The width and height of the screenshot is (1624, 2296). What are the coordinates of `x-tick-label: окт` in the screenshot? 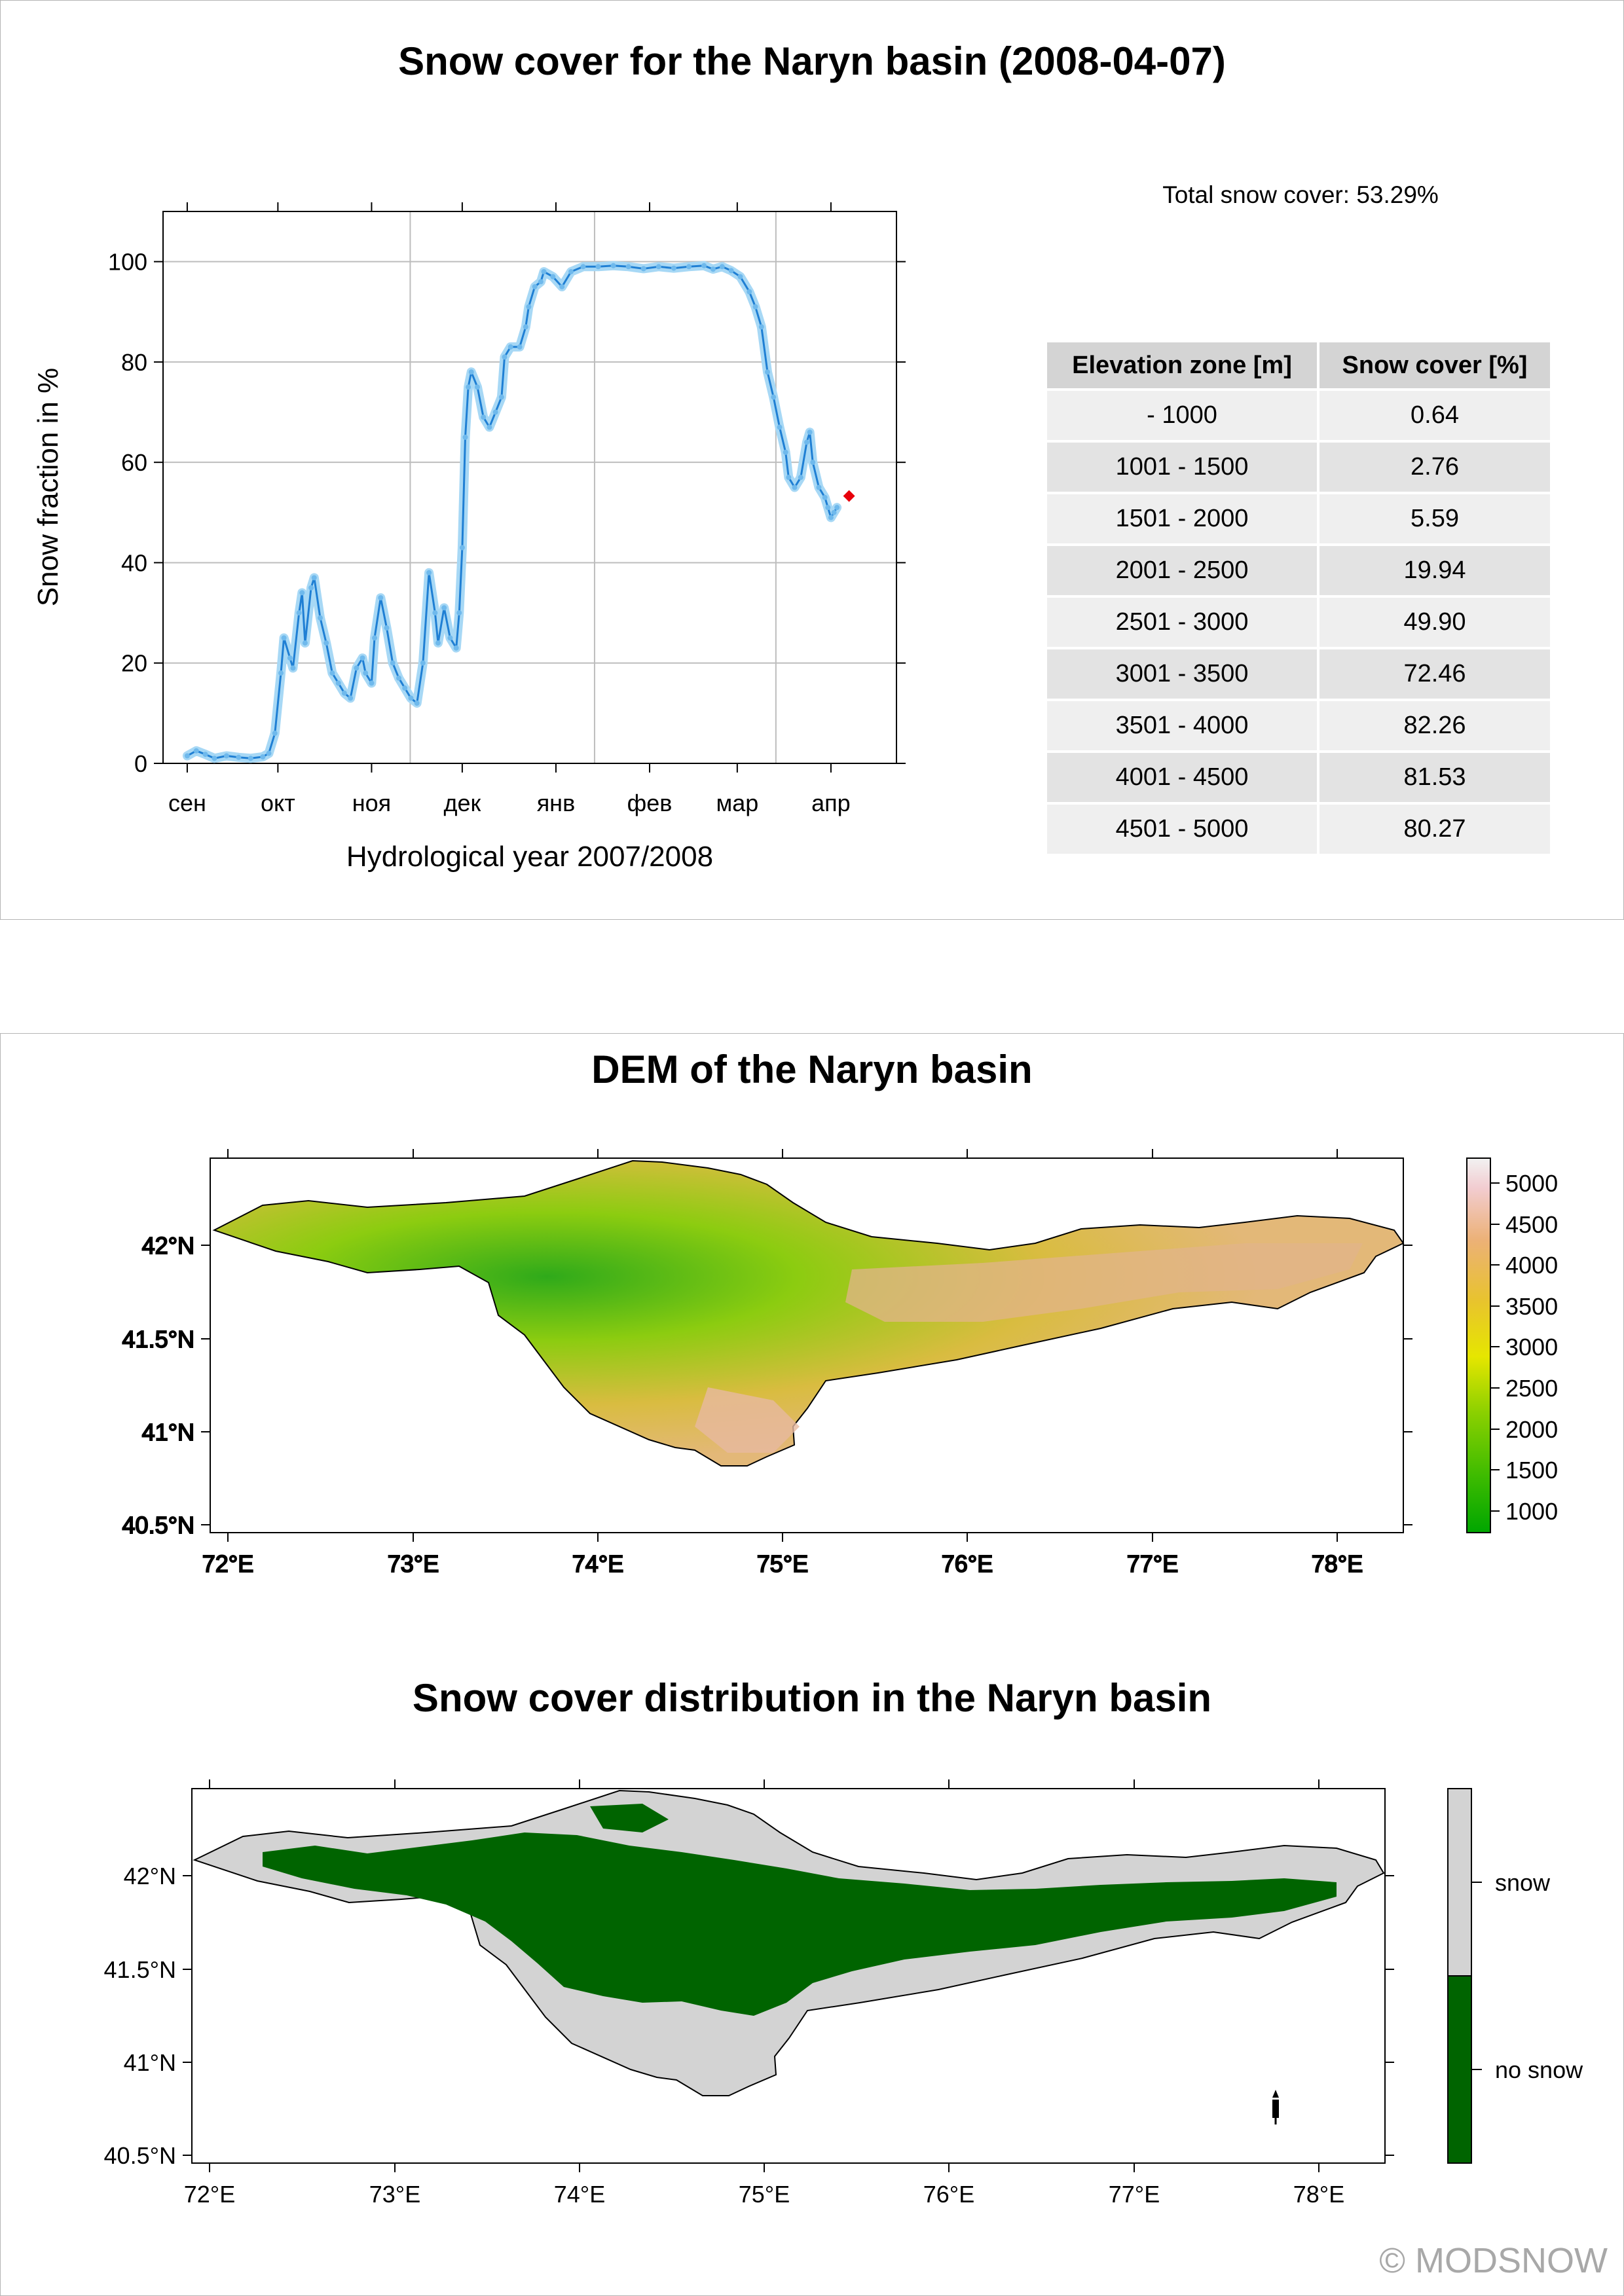 It's located at (278, 803).